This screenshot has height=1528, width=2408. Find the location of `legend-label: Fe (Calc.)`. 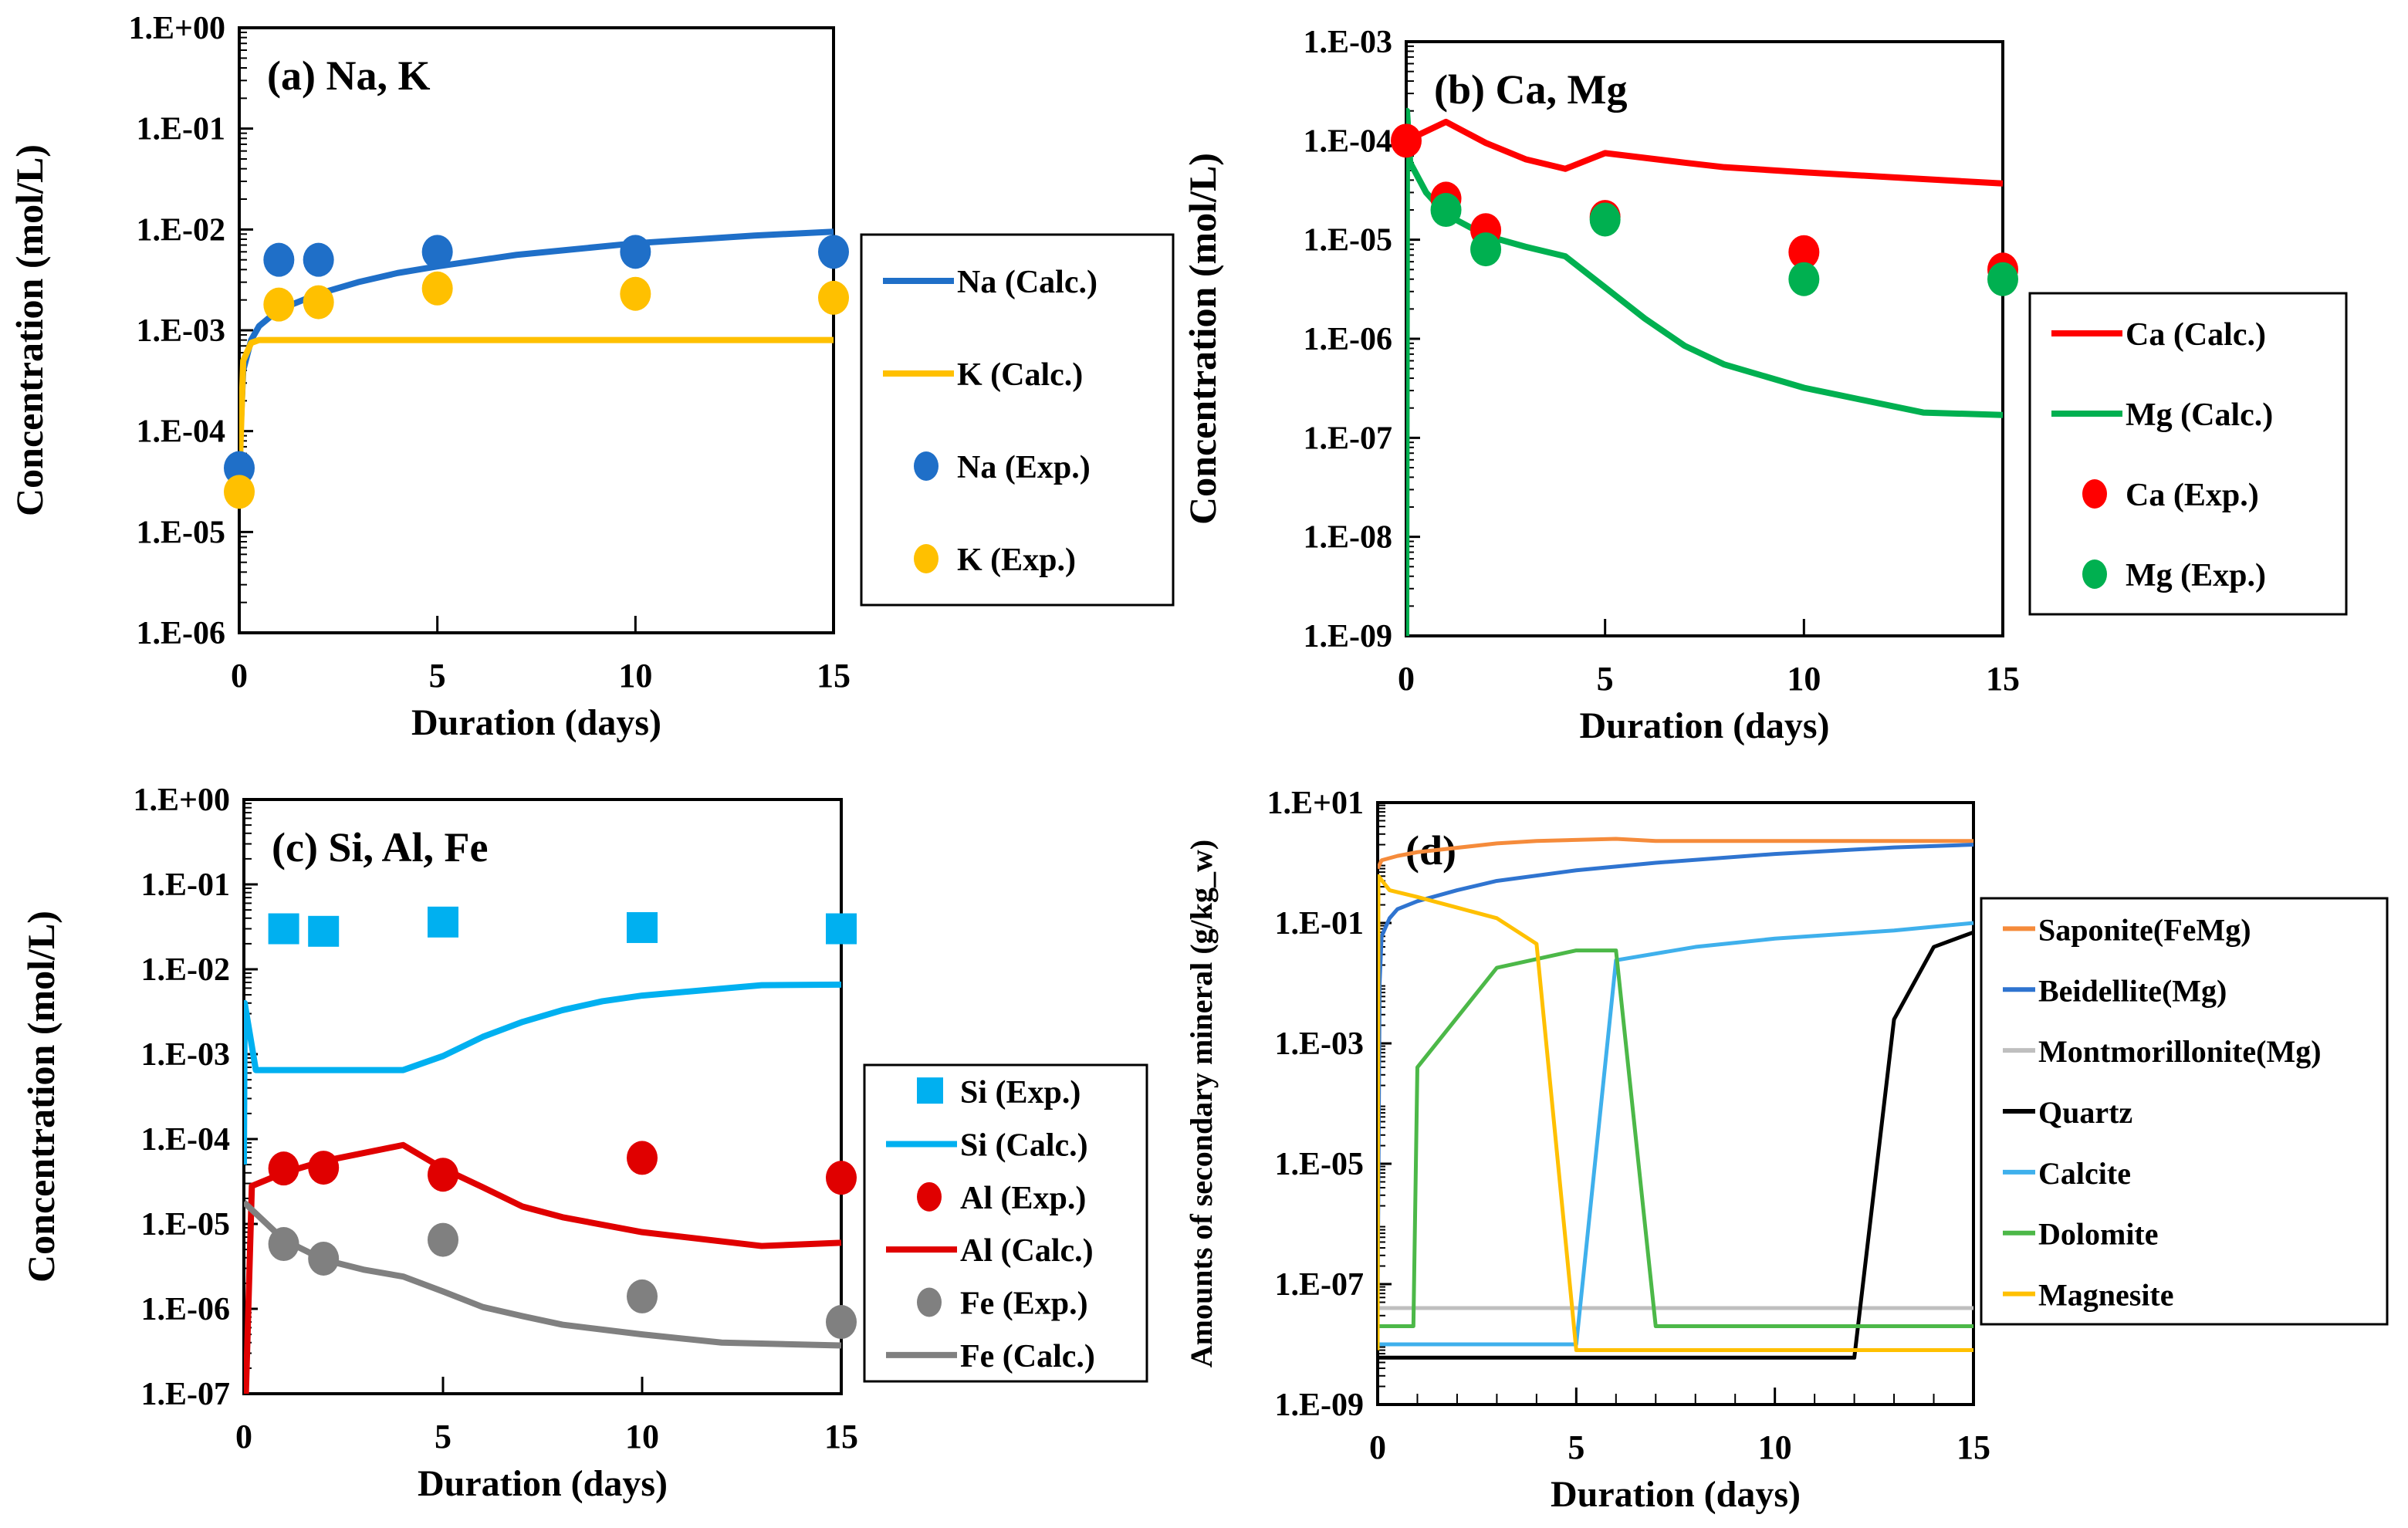

legend-label: Fe (Calc.) is located at coordinates (1028, 1356).